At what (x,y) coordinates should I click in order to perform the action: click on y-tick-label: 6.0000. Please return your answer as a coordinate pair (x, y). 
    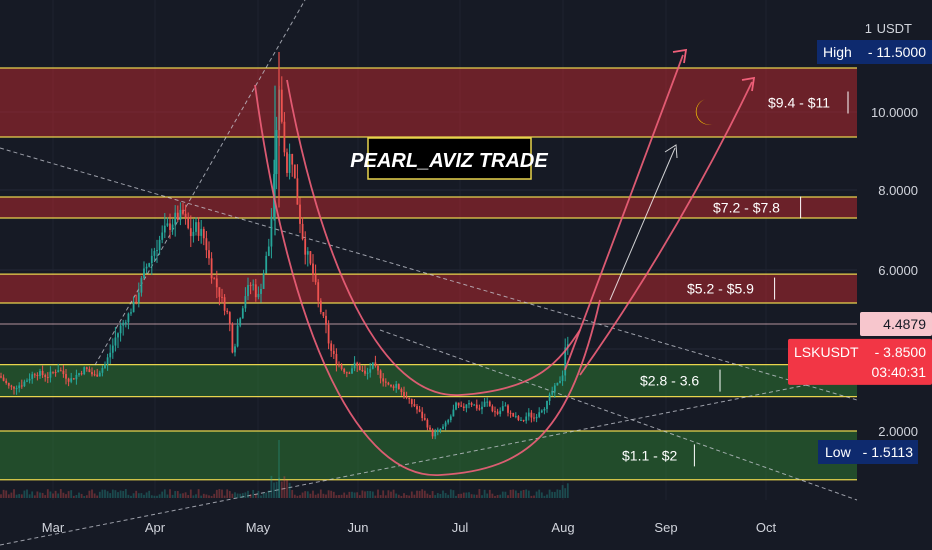
    Looking at the image, I should click on (898, 270).